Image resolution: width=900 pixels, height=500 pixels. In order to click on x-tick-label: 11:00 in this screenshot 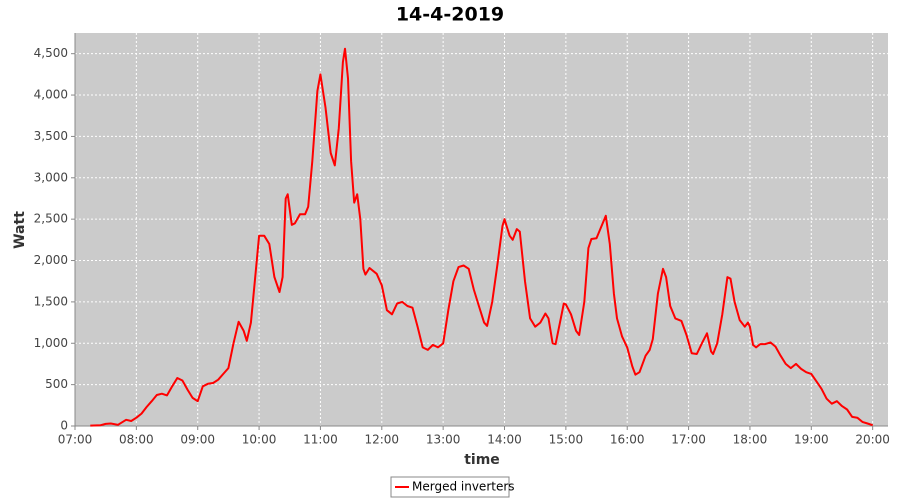, I will do `click(320, 440)`.